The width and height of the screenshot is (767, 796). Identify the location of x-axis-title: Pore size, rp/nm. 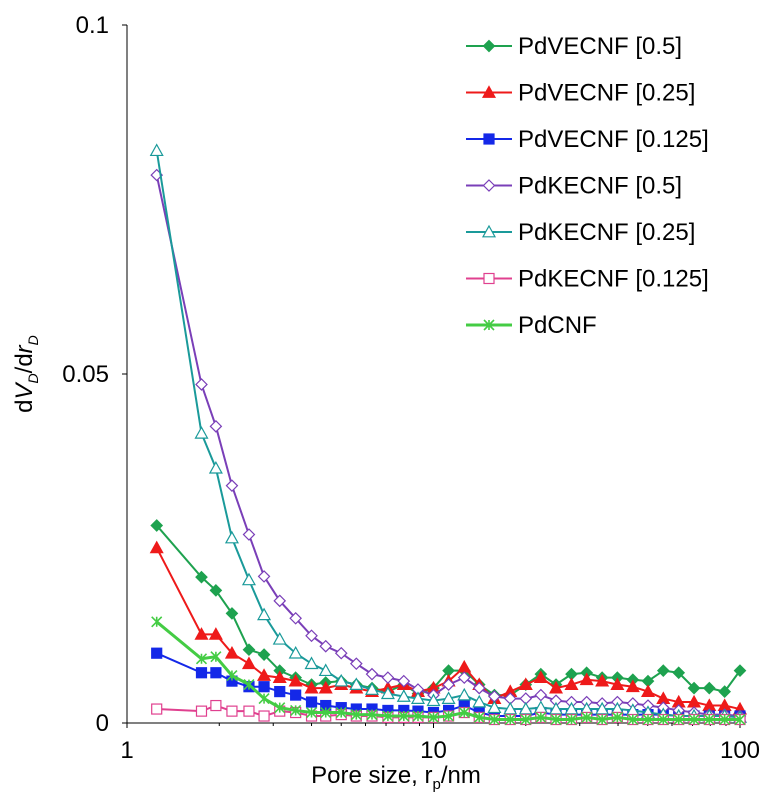
(396, 777).